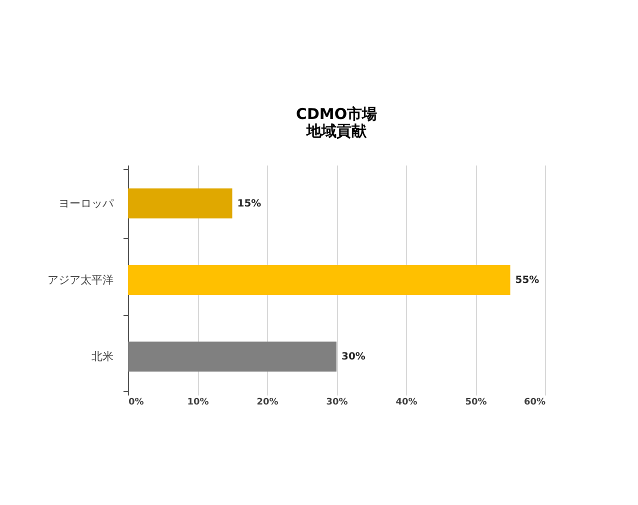 The width and height of the screenshot is (638, 505). Describe the element at coordinates (527, 280) in the screenshot. I see `data-label: 55%` at that location.